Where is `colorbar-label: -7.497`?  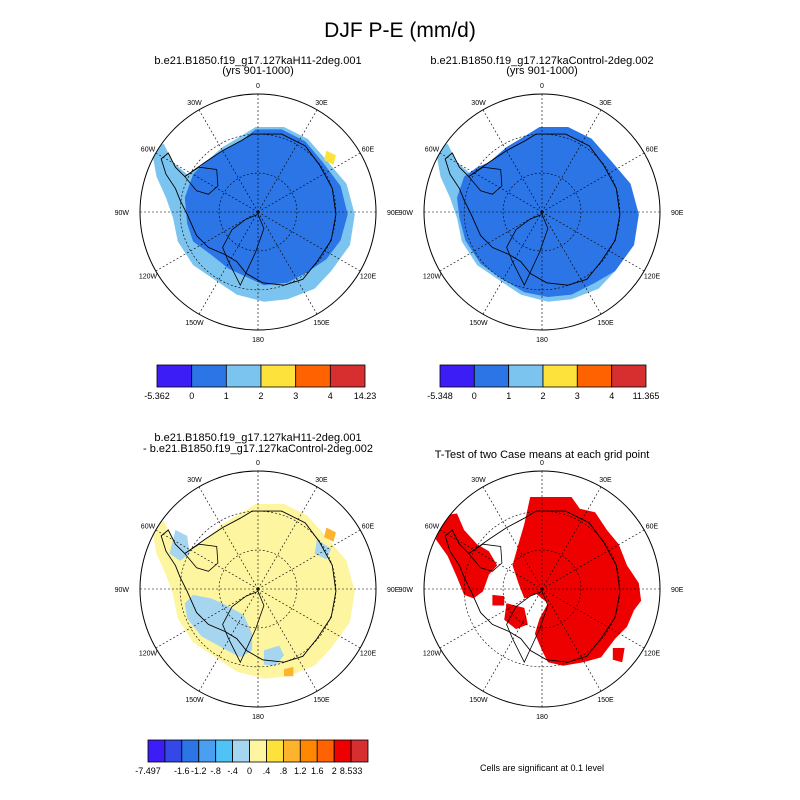
colorbar-label: -7.497 is located at coordinates (148, 771).